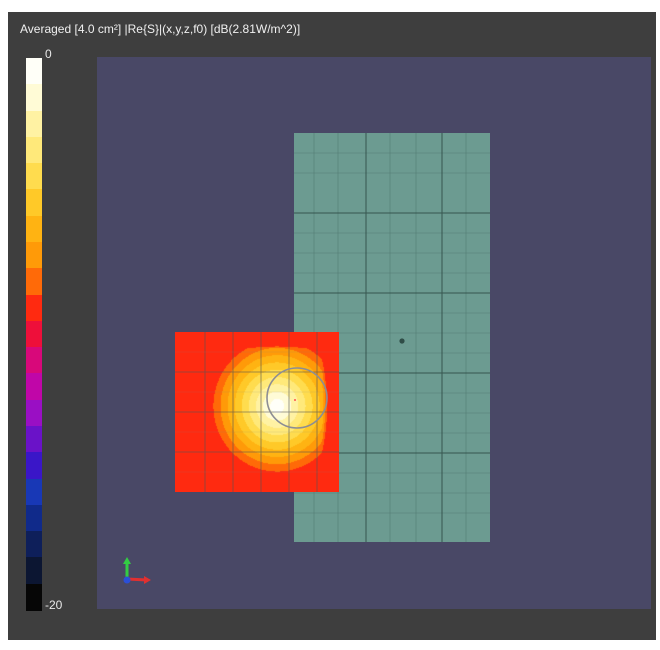 Image resolution: width=660 pixels, height=650 pixels. Describe the element at coordinates (54, 605) in the screenshot. I see `colorbar-min-label: -20` at that location.